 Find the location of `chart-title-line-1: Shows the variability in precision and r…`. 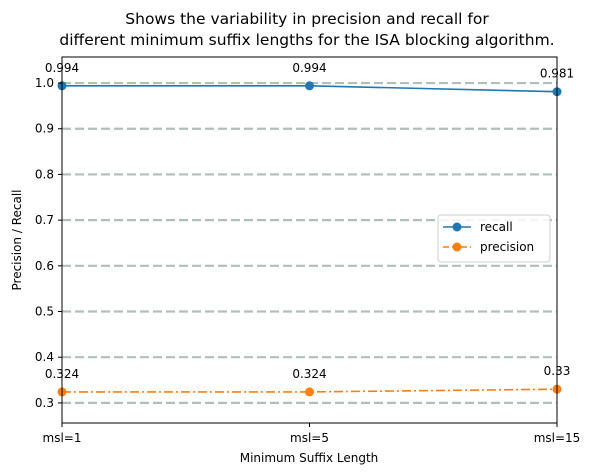

chart-title-line-1: Shows the variability in precision and r… is located at coordinates (307, 19).